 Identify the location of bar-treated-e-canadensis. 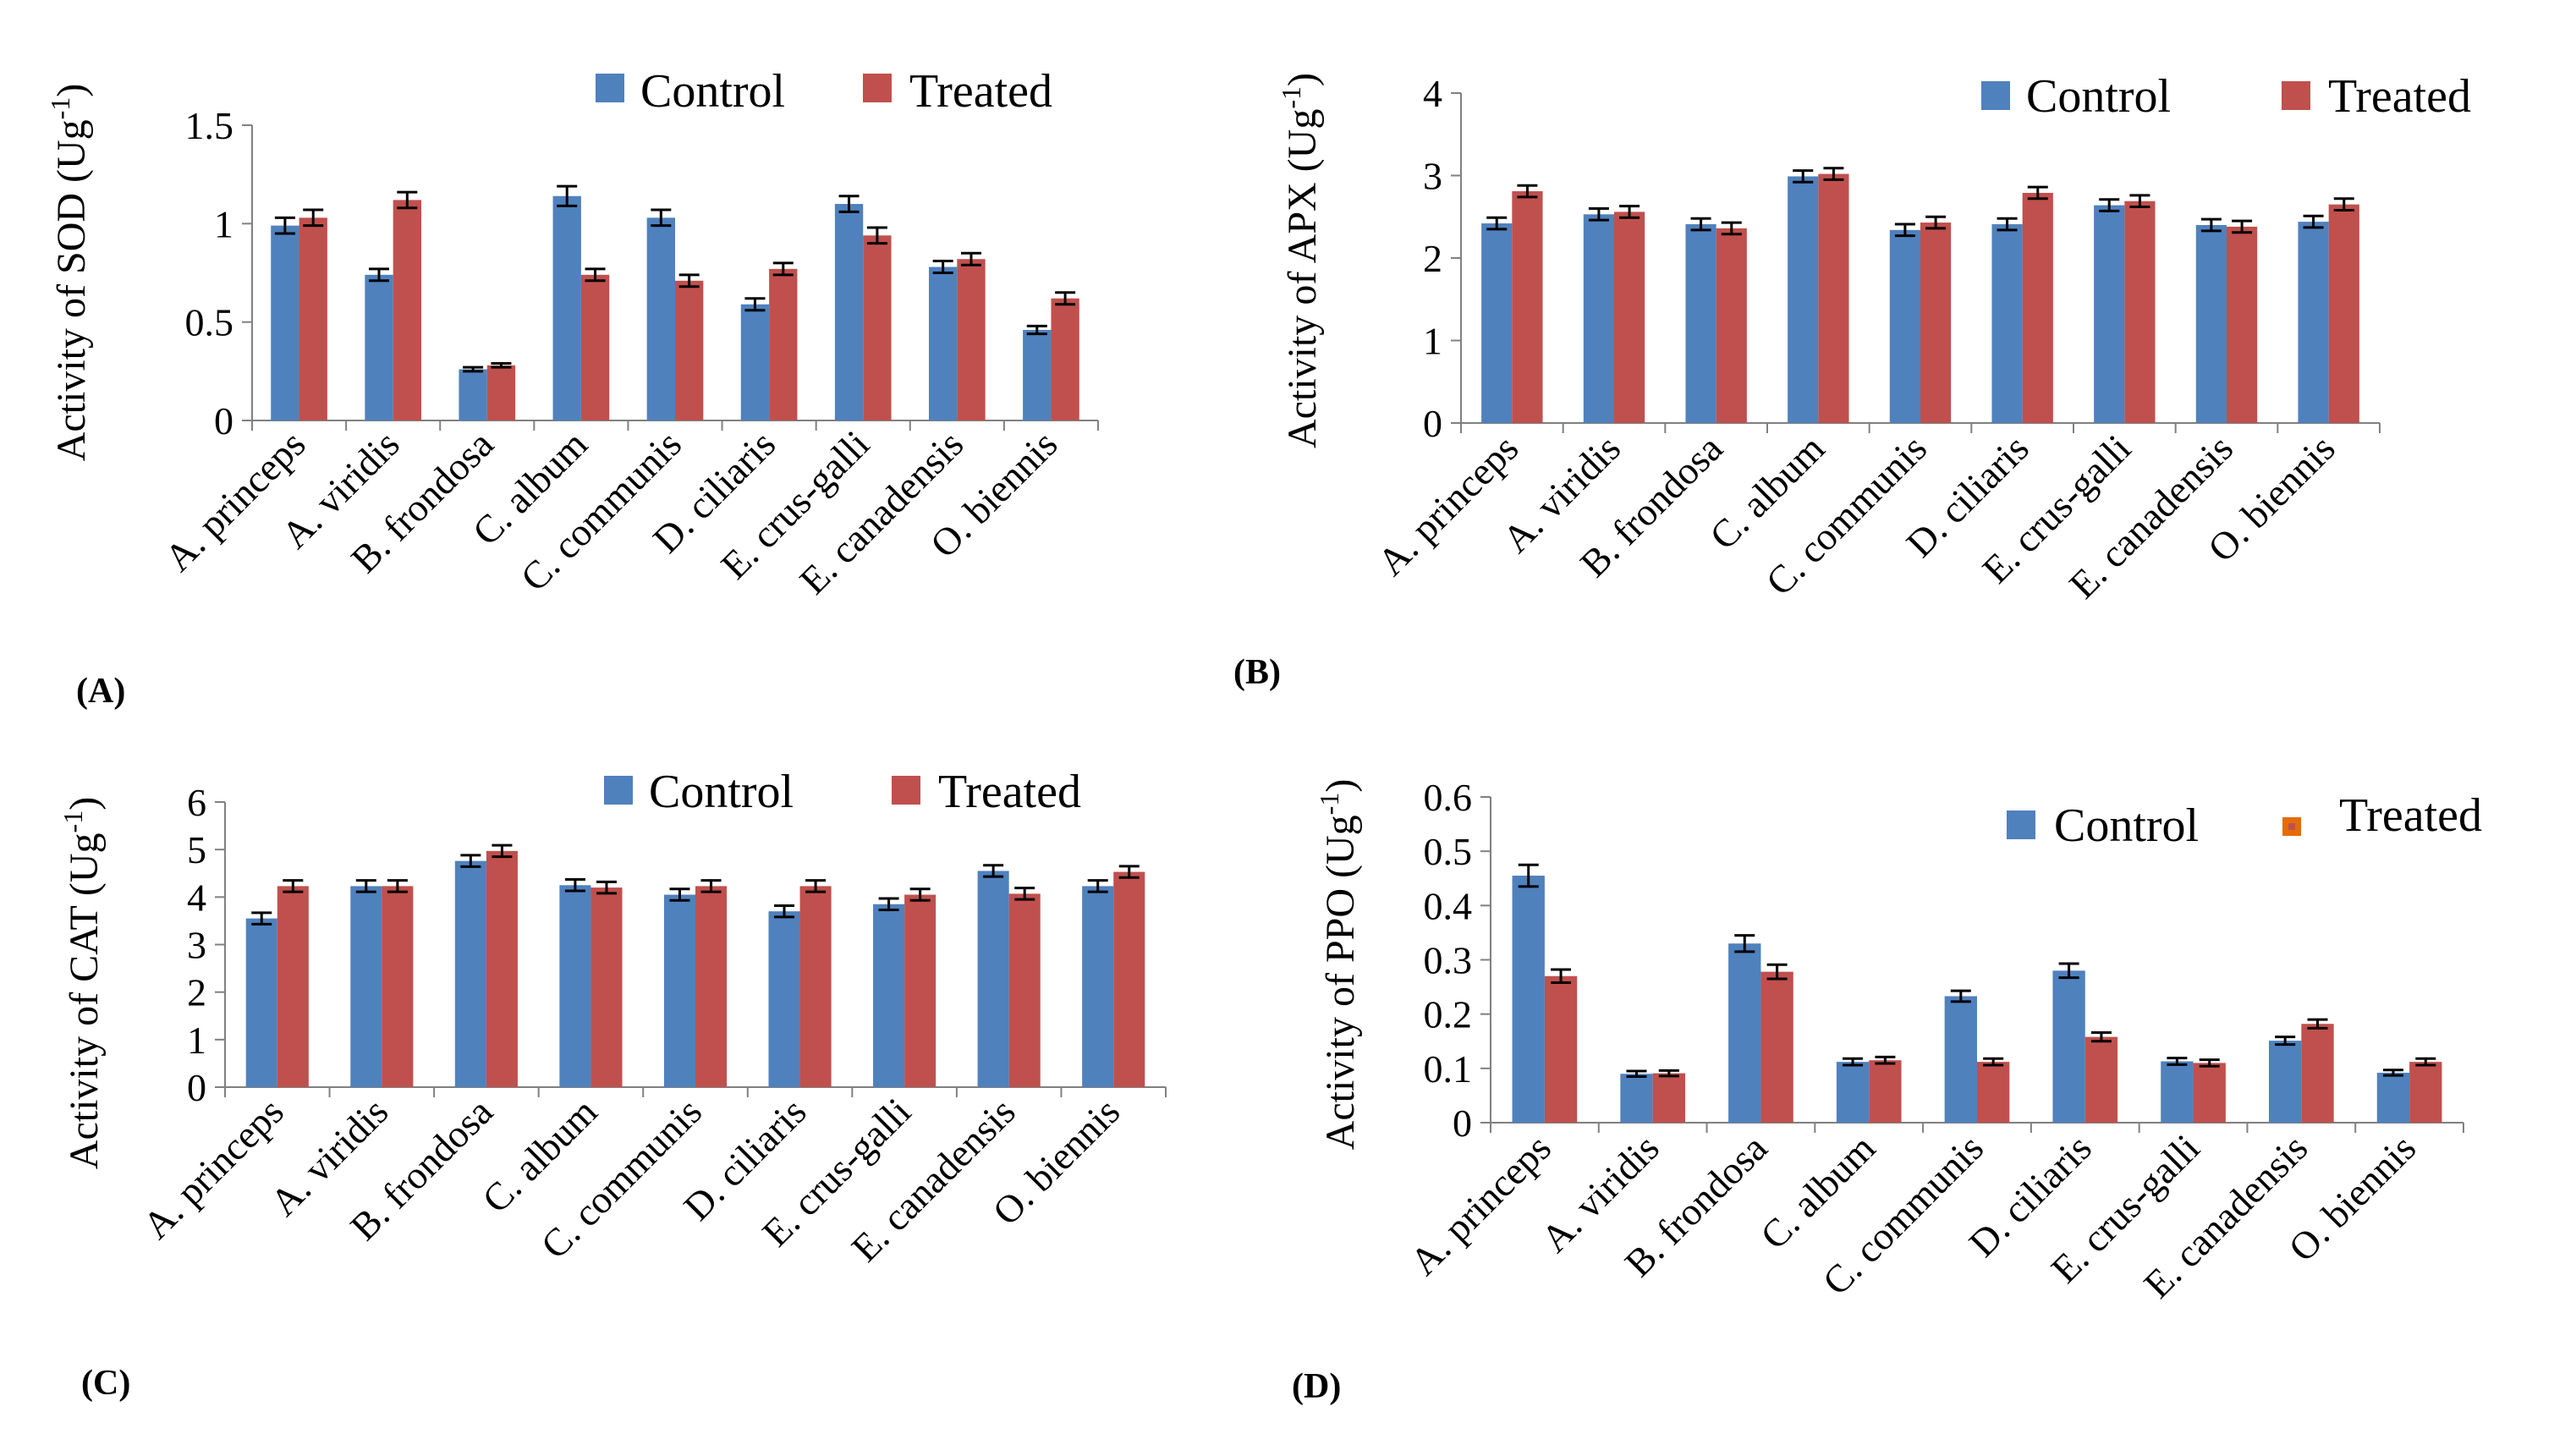
(971, 339).